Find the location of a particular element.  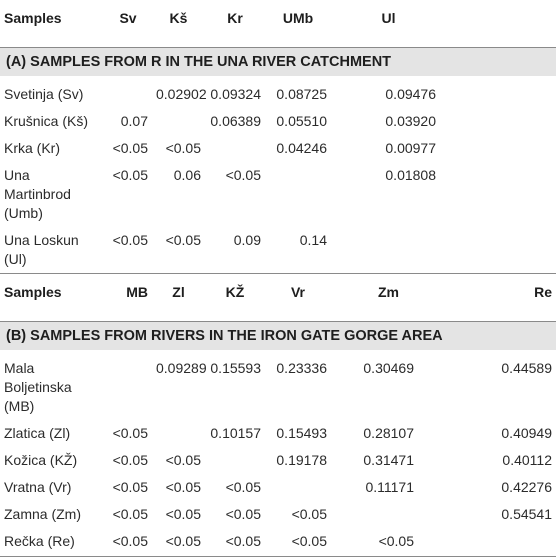

value-cell: 0.30469 is located at coordinates (388, 368).